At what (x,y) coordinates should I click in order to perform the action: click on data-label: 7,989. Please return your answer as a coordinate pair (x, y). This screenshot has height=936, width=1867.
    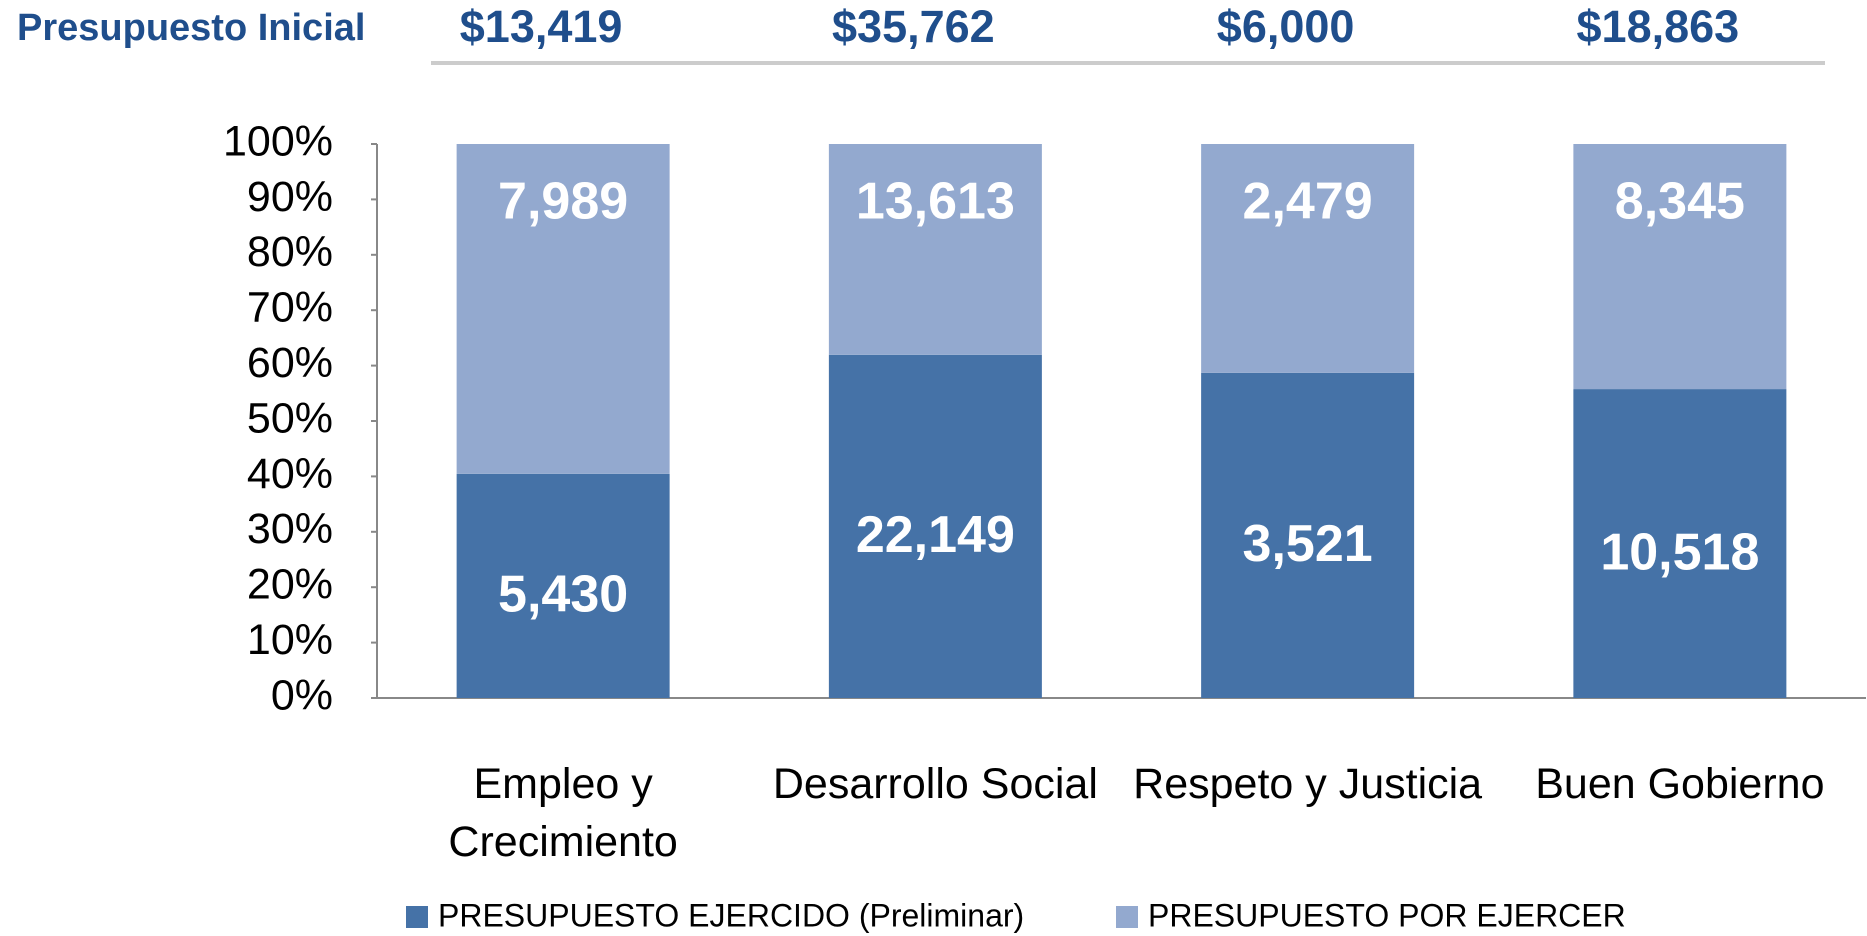
    Looking at the image, I should click on (563, 202).